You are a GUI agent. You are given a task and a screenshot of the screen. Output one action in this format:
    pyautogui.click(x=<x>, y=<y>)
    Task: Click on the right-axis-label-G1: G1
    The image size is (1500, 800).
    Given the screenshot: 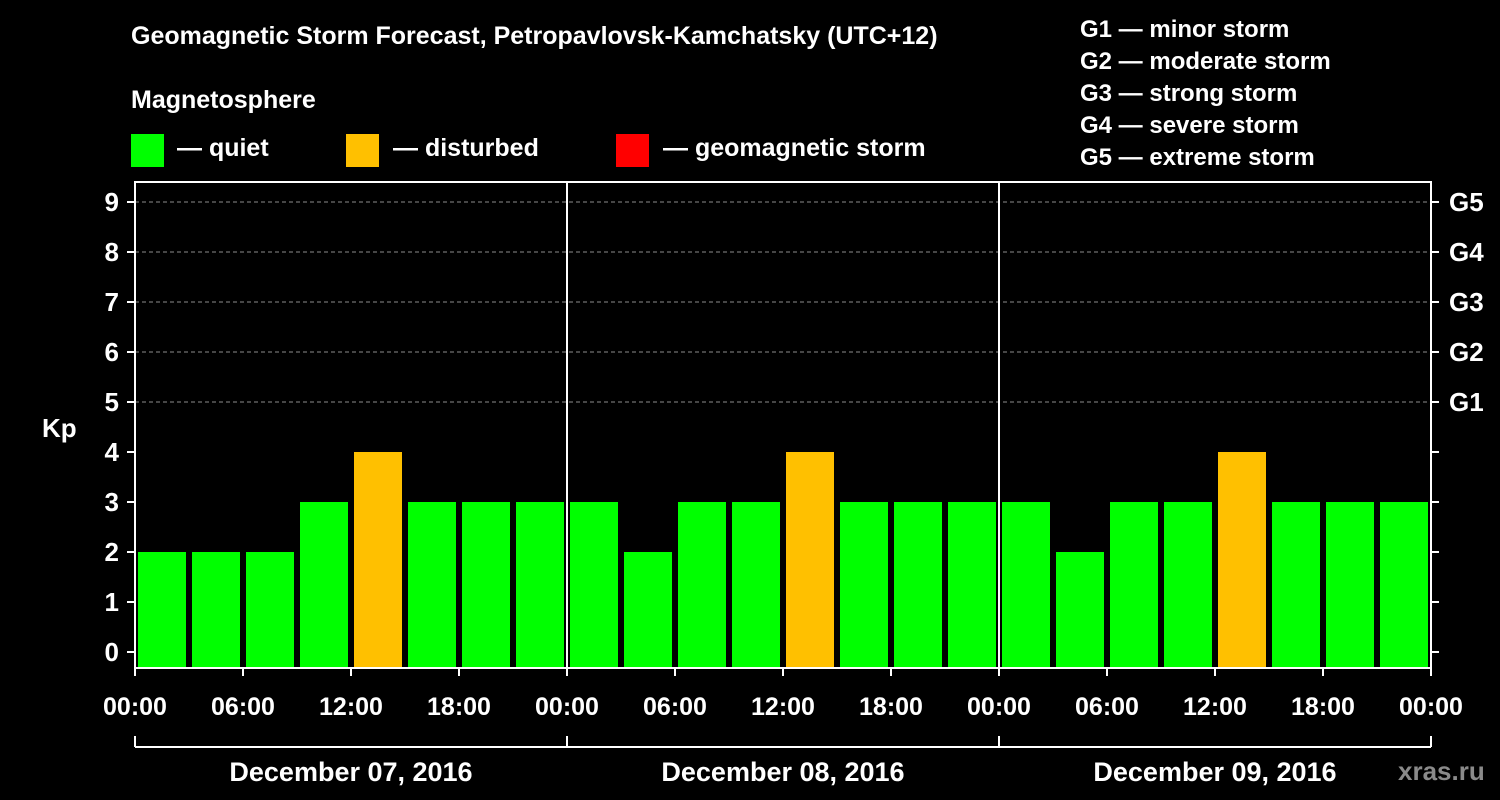 What is the action you would take?
    pyautogui.click(x=1466, y=402)
    